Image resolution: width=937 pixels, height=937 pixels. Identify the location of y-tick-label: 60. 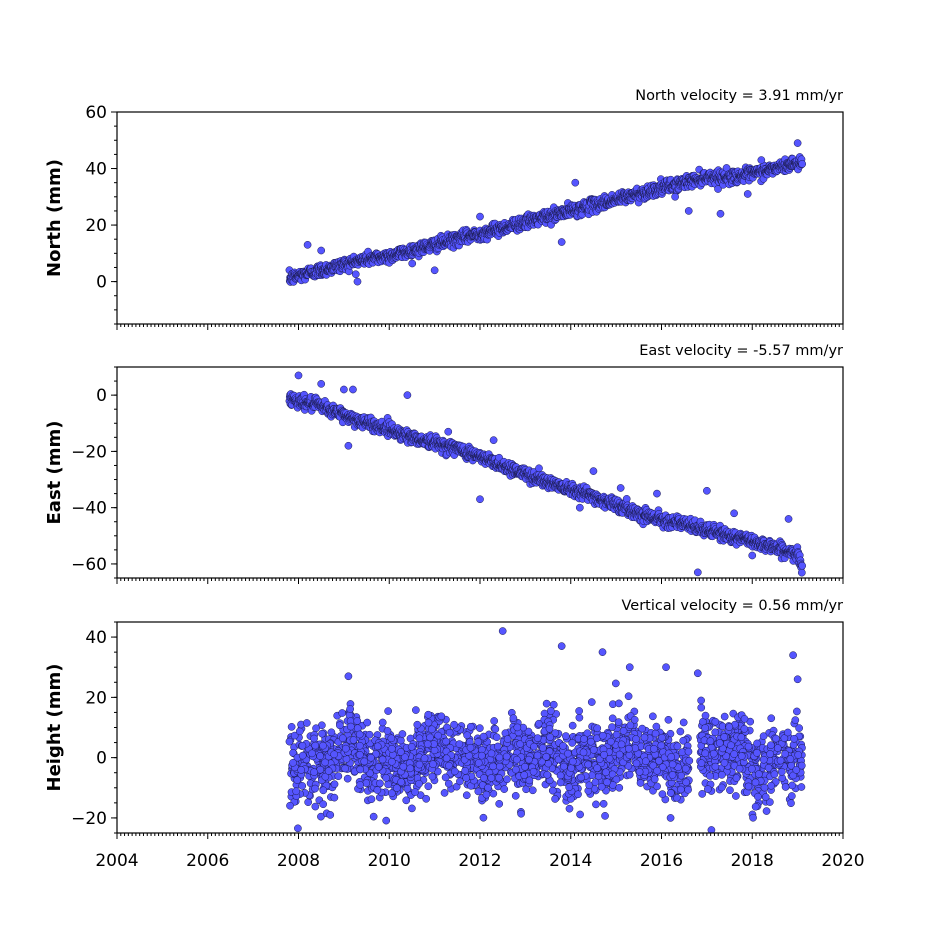
(96, 113).